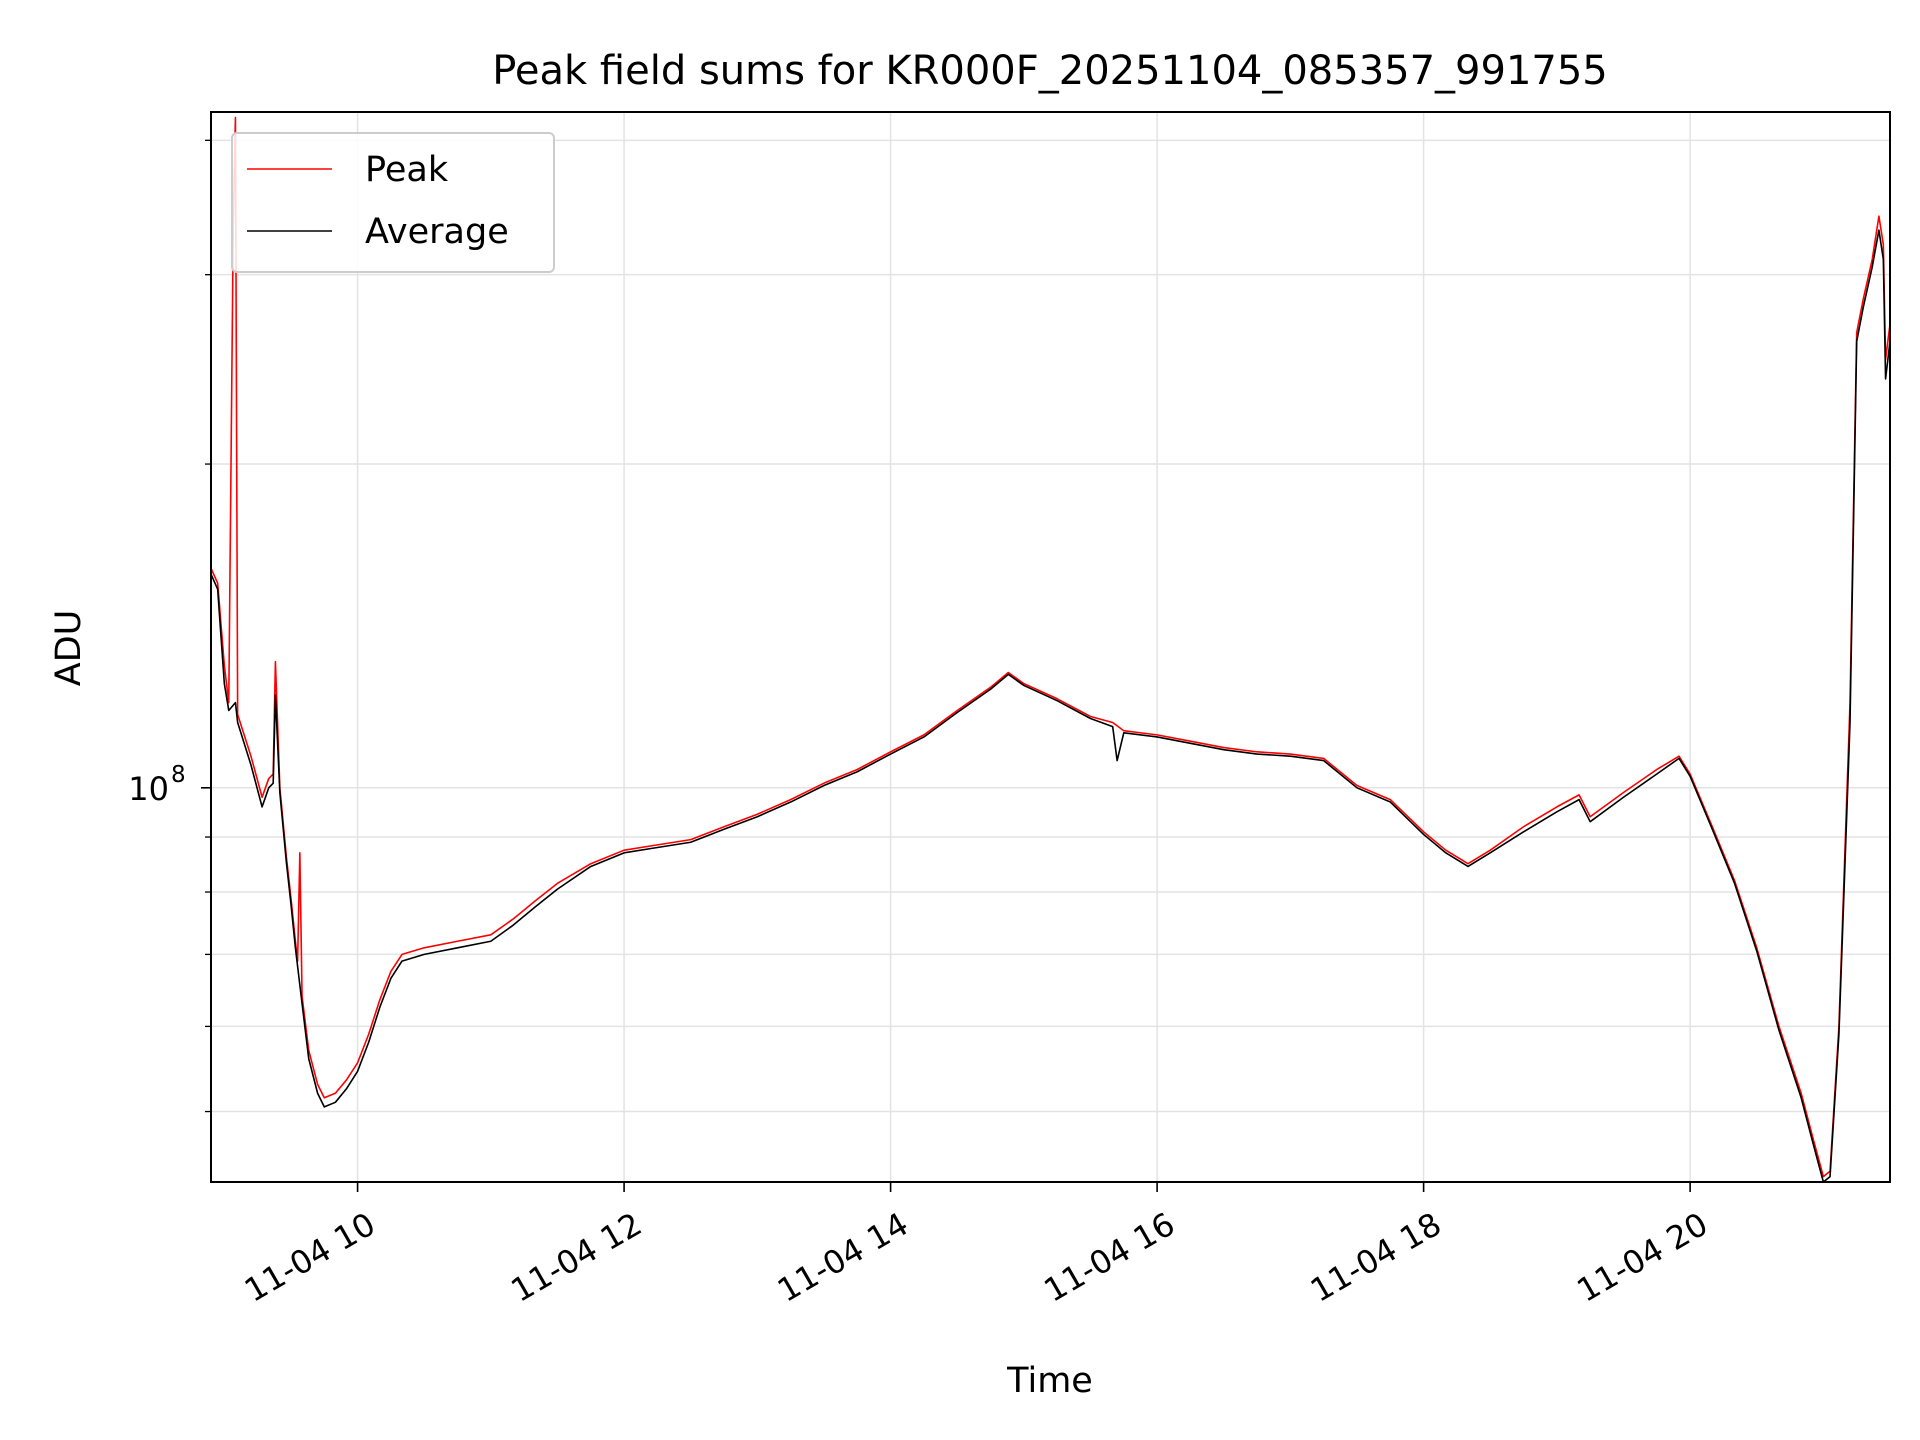  Describe the element at coordinates (407, 170) in the screenshot. I see `legend-entry-peak: Peak` at that location.